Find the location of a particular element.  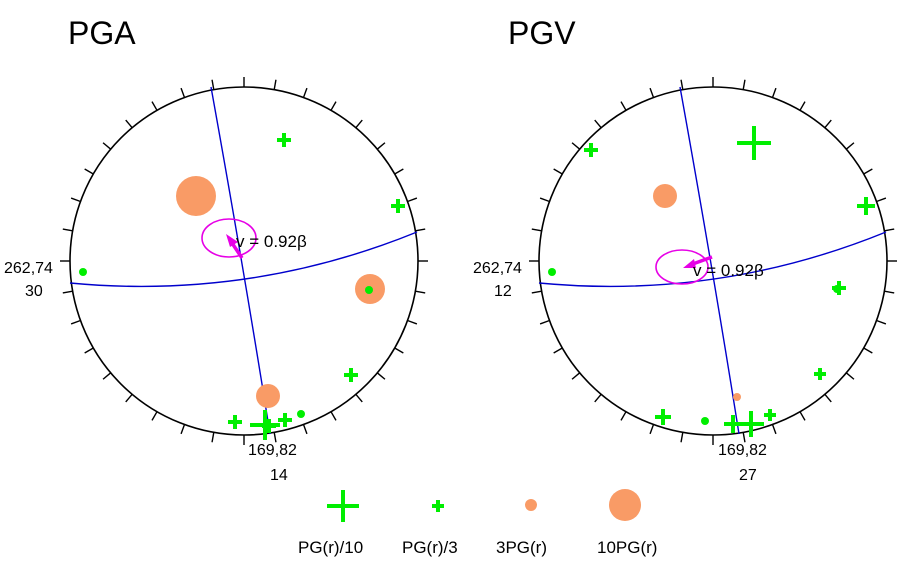

pga-second-plane-value: 14 is located at coordinates (279, 475).